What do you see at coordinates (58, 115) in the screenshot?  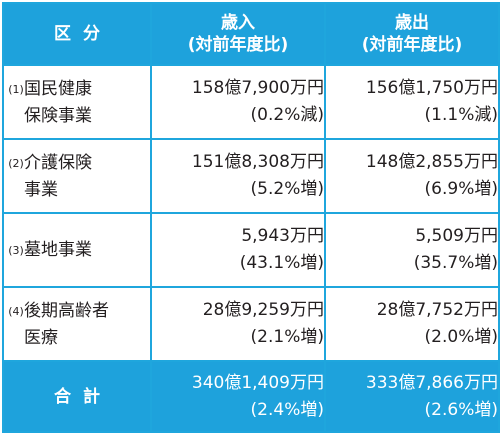 I see `row-name-line2: 保険事業` at bounding box center [58, 115].